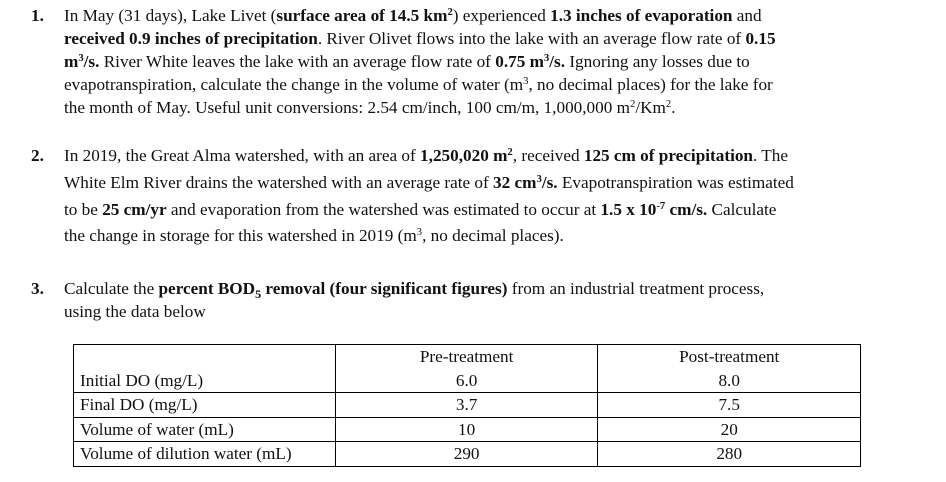  What do you see at coordinates (729, 356) in the screenshot?
I see `header-cell-post-treatment: Post-treatment` at bounding box center [729, 356].